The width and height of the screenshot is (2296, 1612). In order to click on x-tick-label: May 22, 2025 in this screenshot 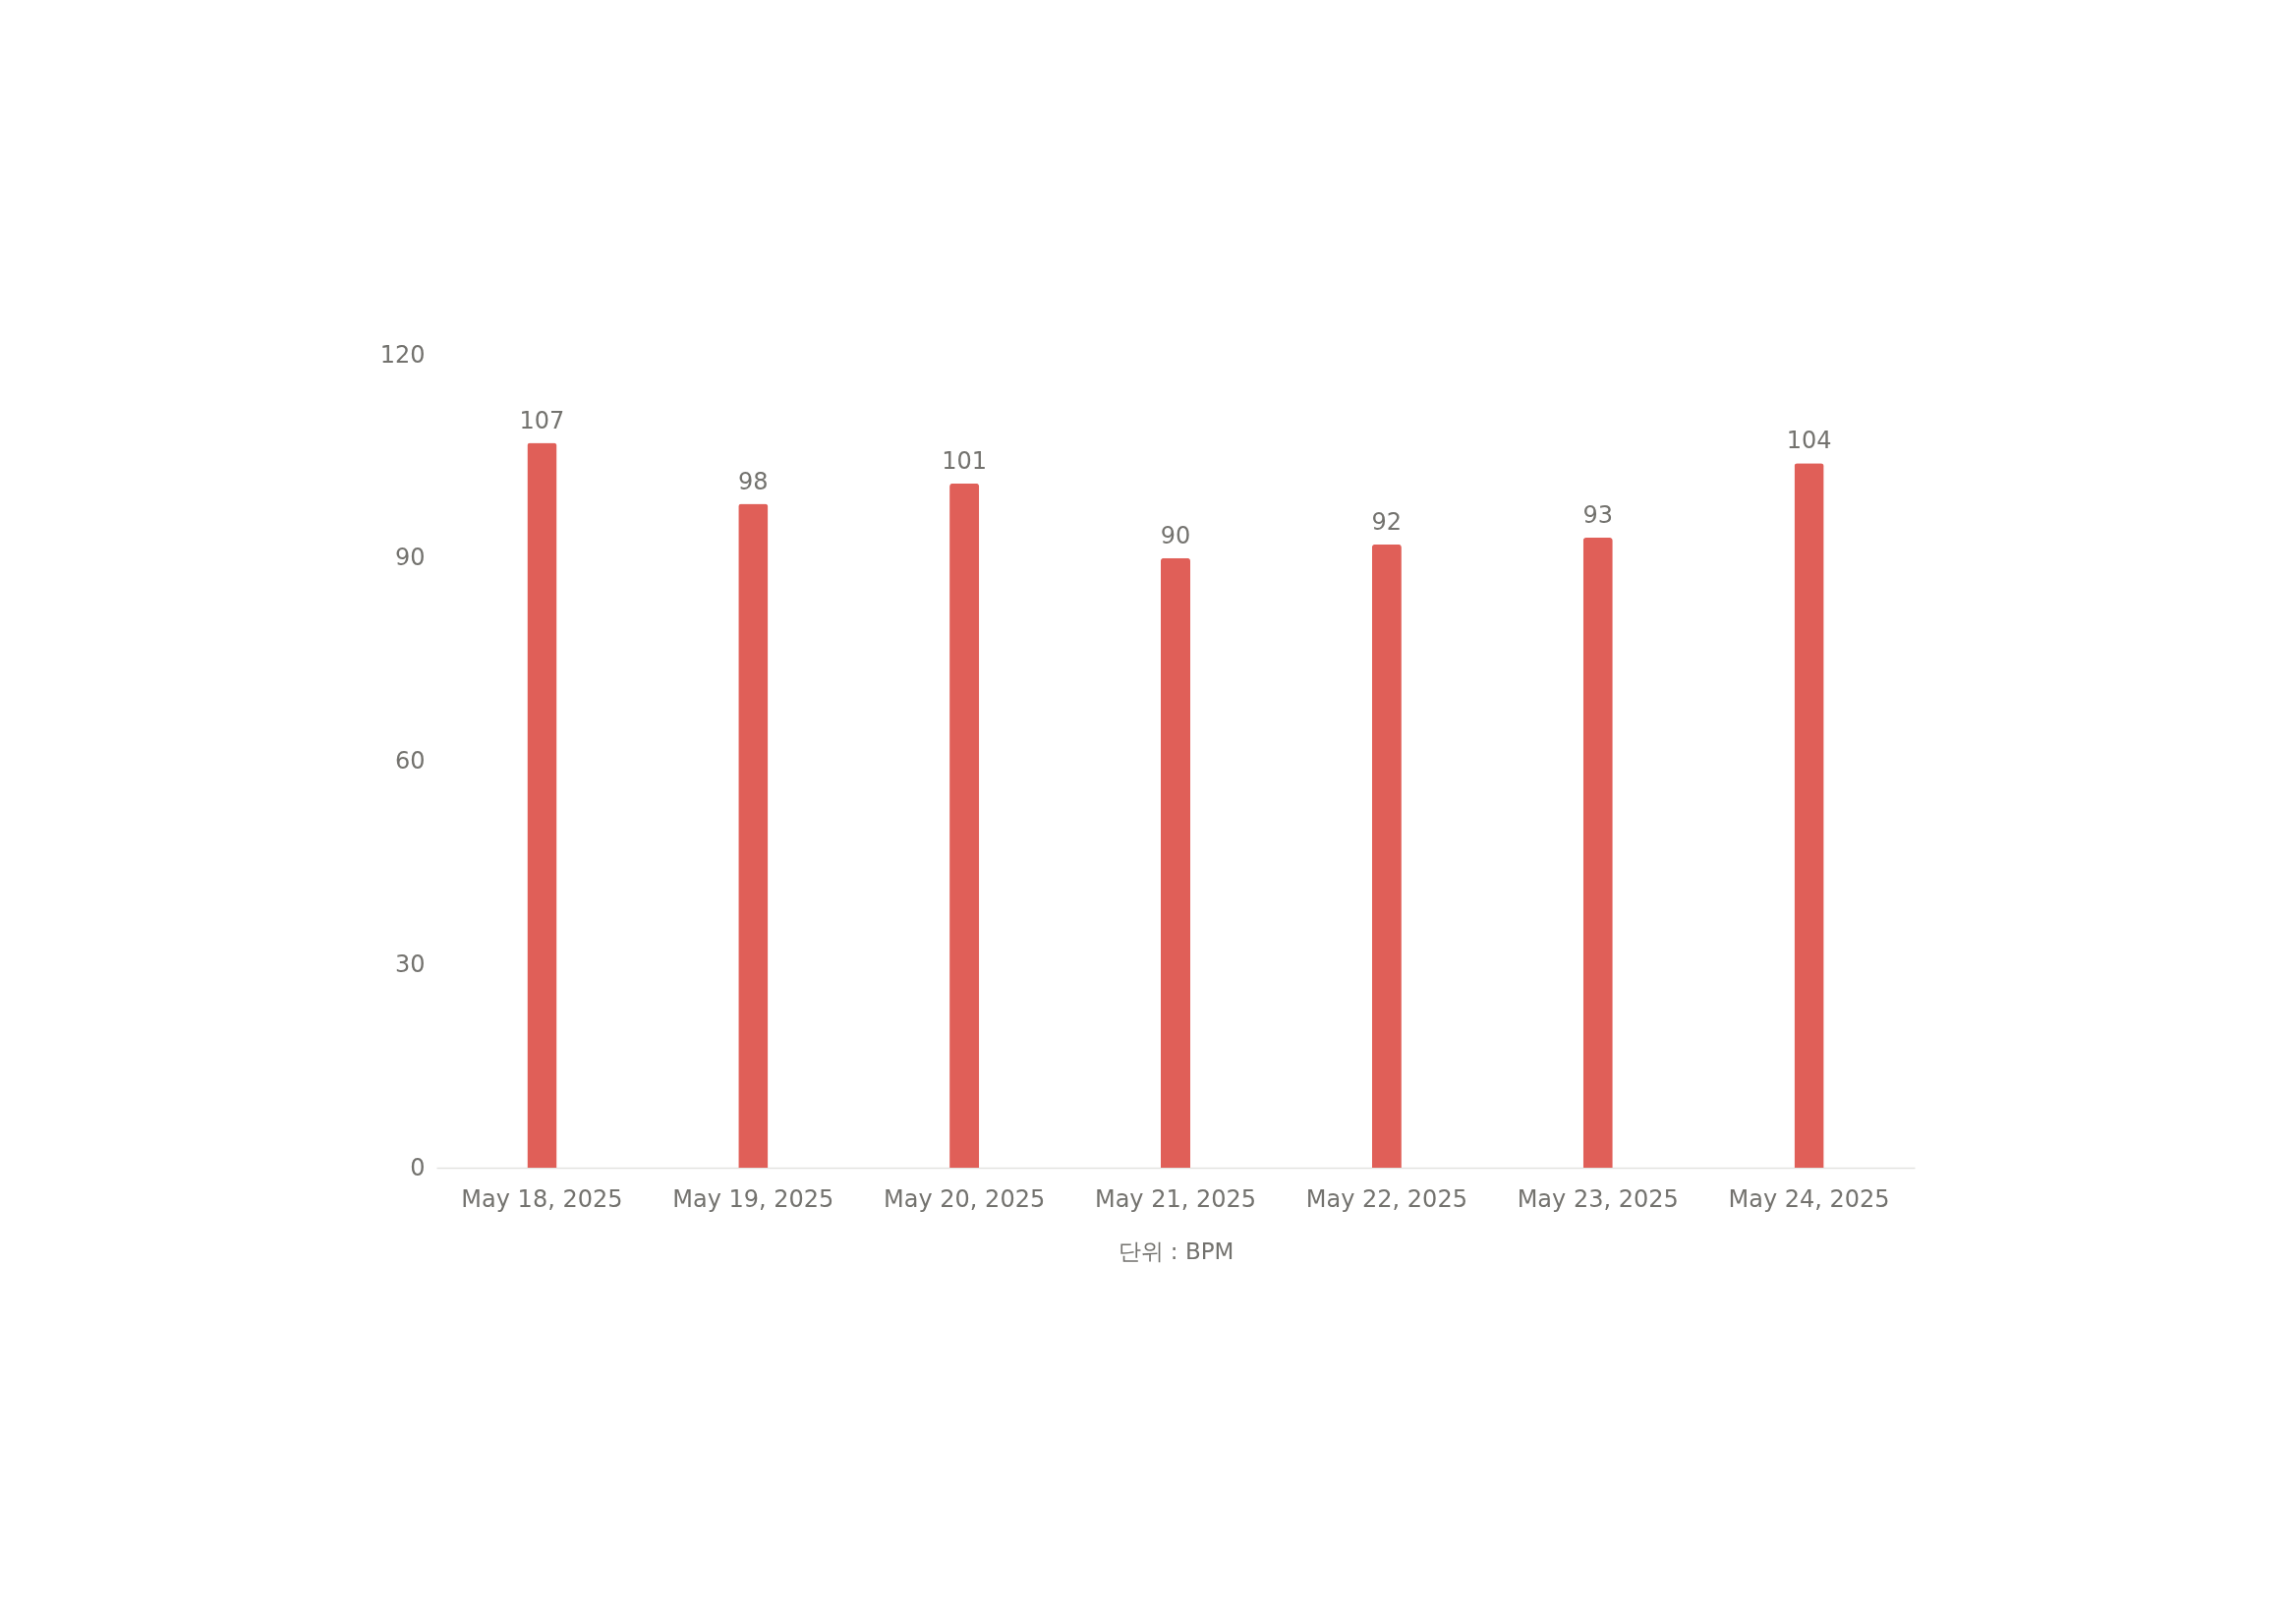, I will do `click(1386, 1198)`.